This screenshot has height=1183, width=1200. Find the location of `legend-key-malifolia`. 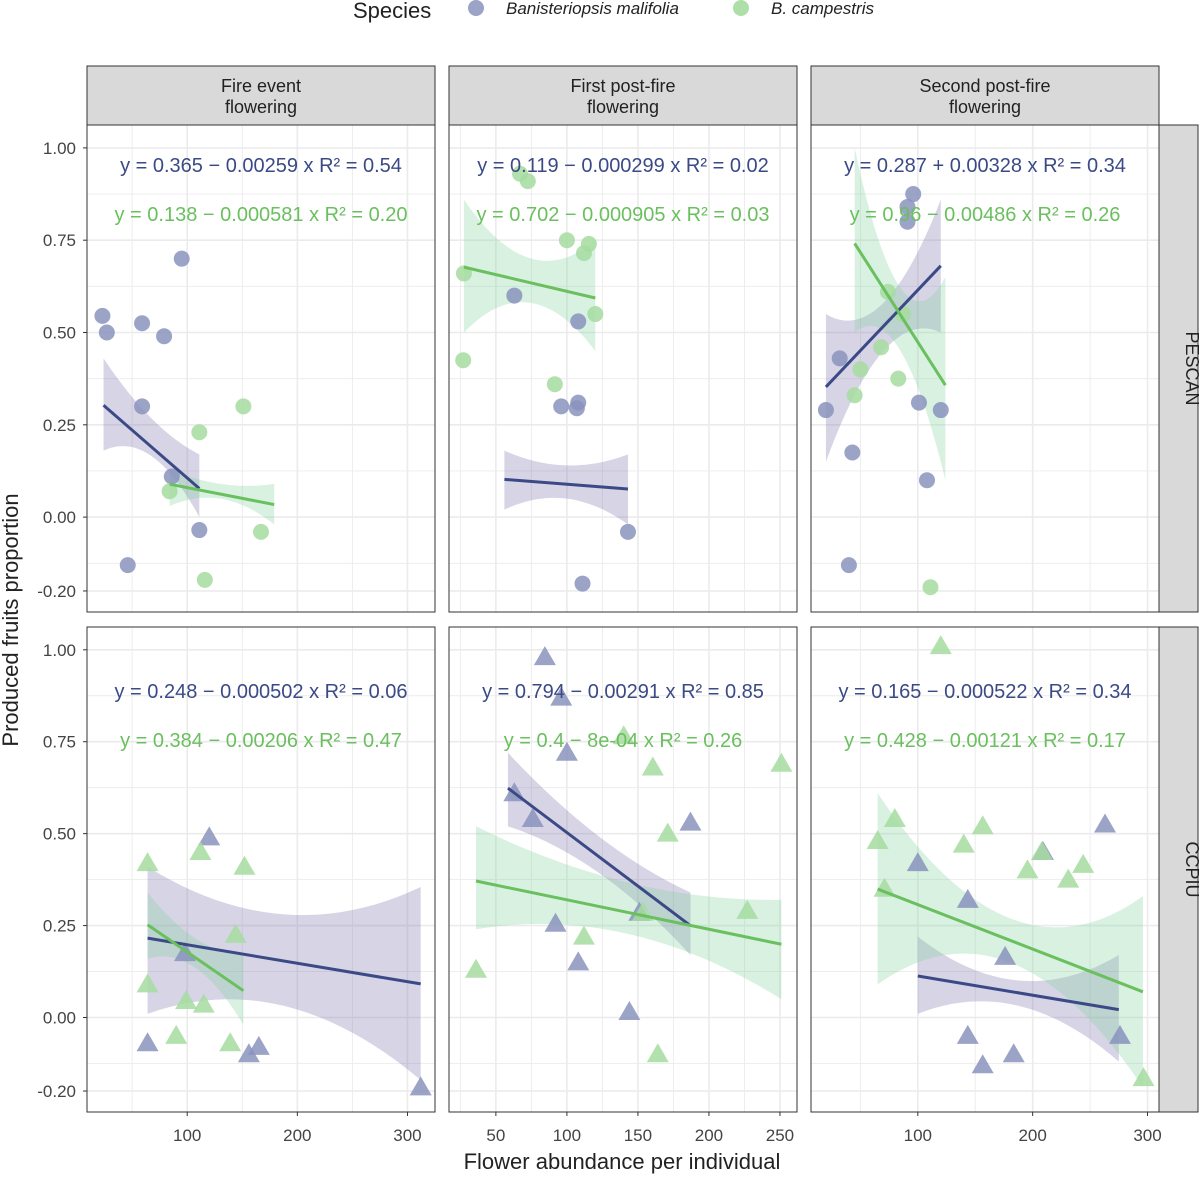

legend-key-malifolia is located at coordinates (476, 8).